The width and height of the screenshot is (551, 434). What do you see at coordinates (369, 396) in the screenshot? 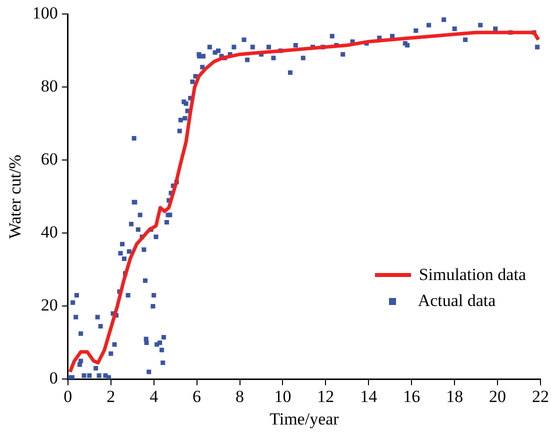
I see `x-tick-label: 14` at bounding box center [369, 396].